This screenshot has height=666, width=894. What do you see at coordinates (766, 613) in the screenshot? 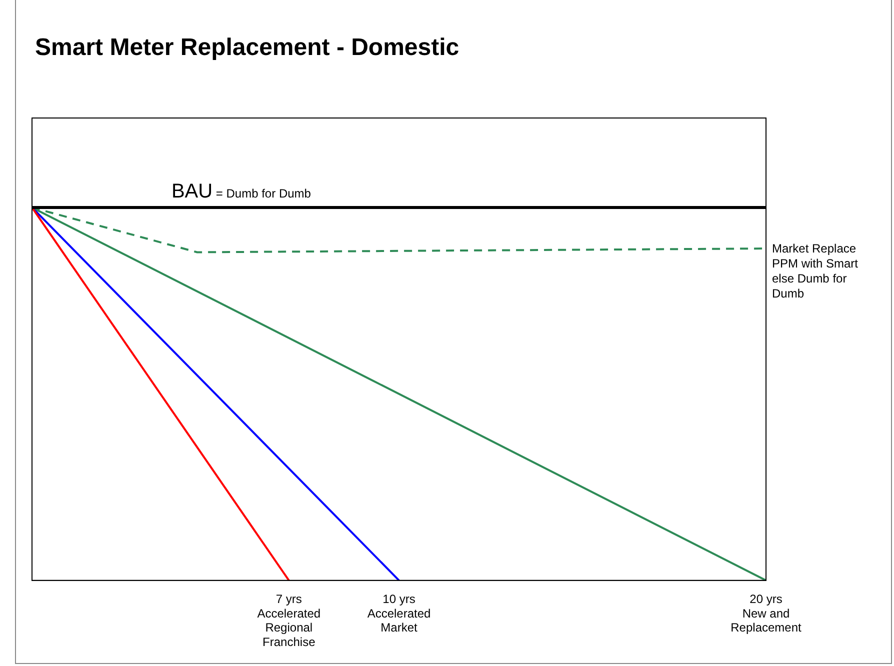
I see `x-tick-label: 20 yrs New and Replacement` at bounding box center [766, 613].